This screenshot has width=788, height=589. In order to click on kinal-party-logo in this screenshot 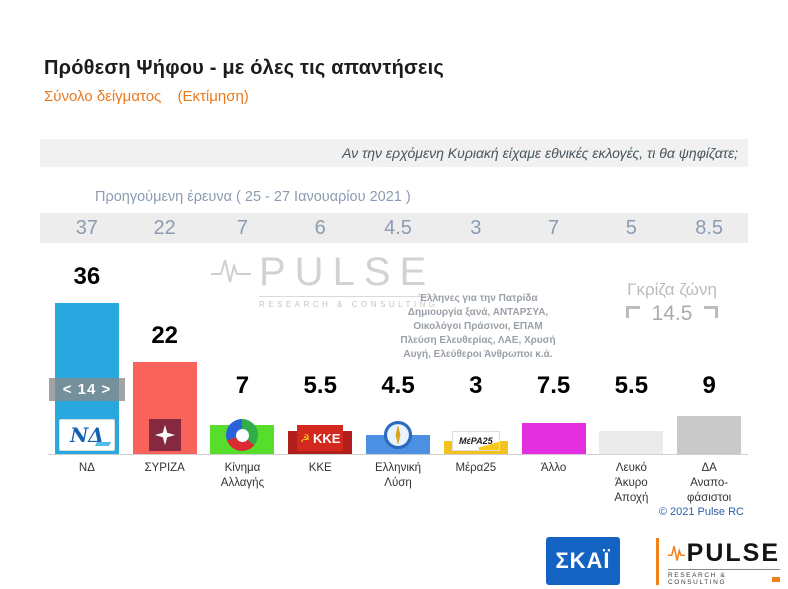, I will do `click(242, 435)`.